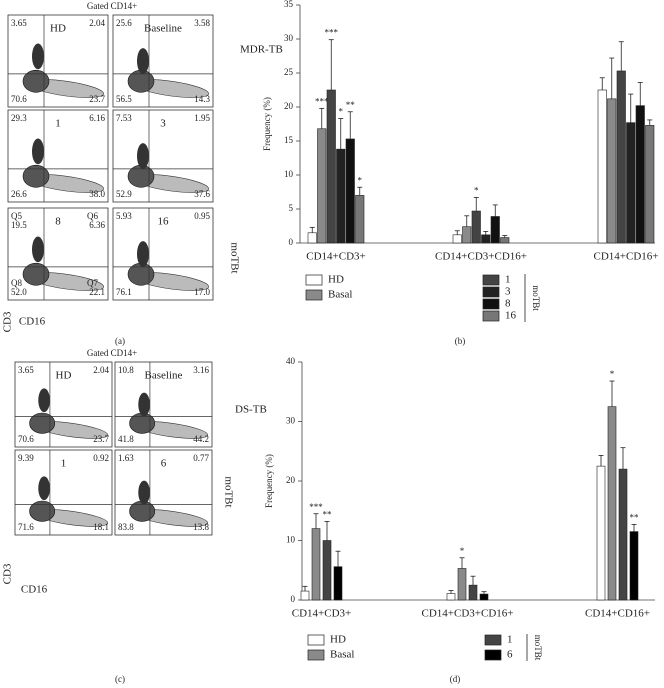 The image size is (664, 688). Describe the element at coordinates (460, 341) in the screenshot. I see `panel-label: (b)` at that location.